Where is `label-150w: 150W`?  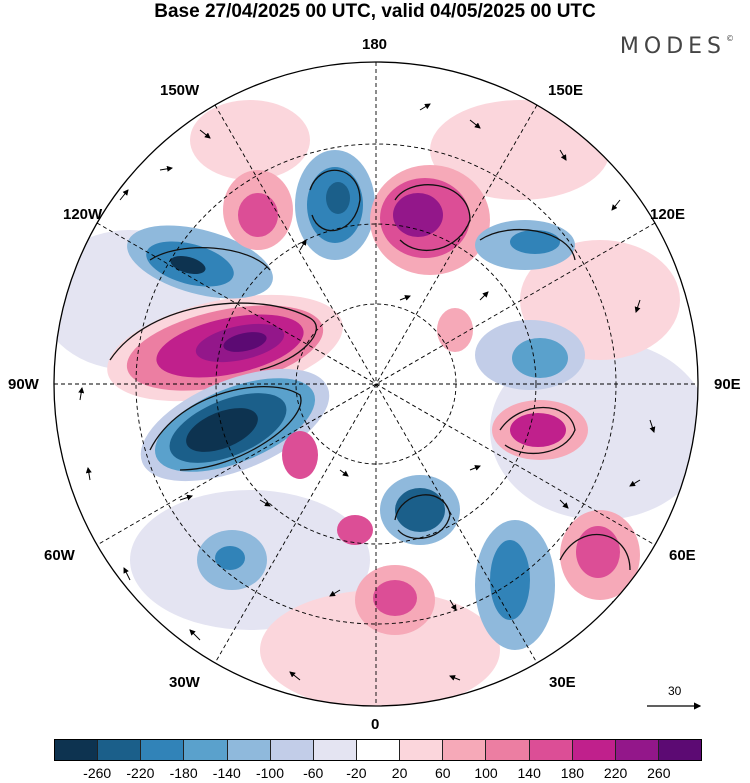 label-150w: 150W is located at coordinates (180, 90).